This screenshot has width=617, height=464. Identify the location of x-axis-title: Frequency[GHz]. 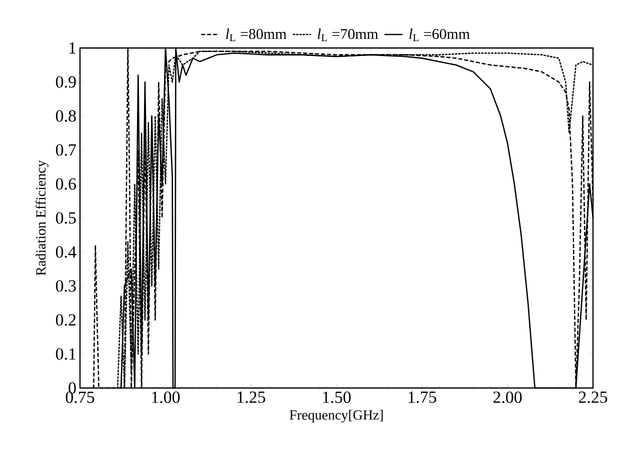
(336, 416).